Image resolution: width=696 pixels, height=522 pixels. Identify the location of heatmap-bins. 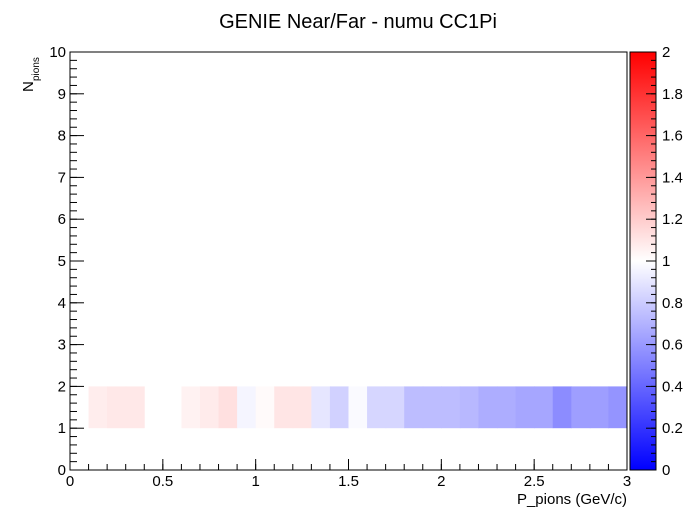
(358, 407).